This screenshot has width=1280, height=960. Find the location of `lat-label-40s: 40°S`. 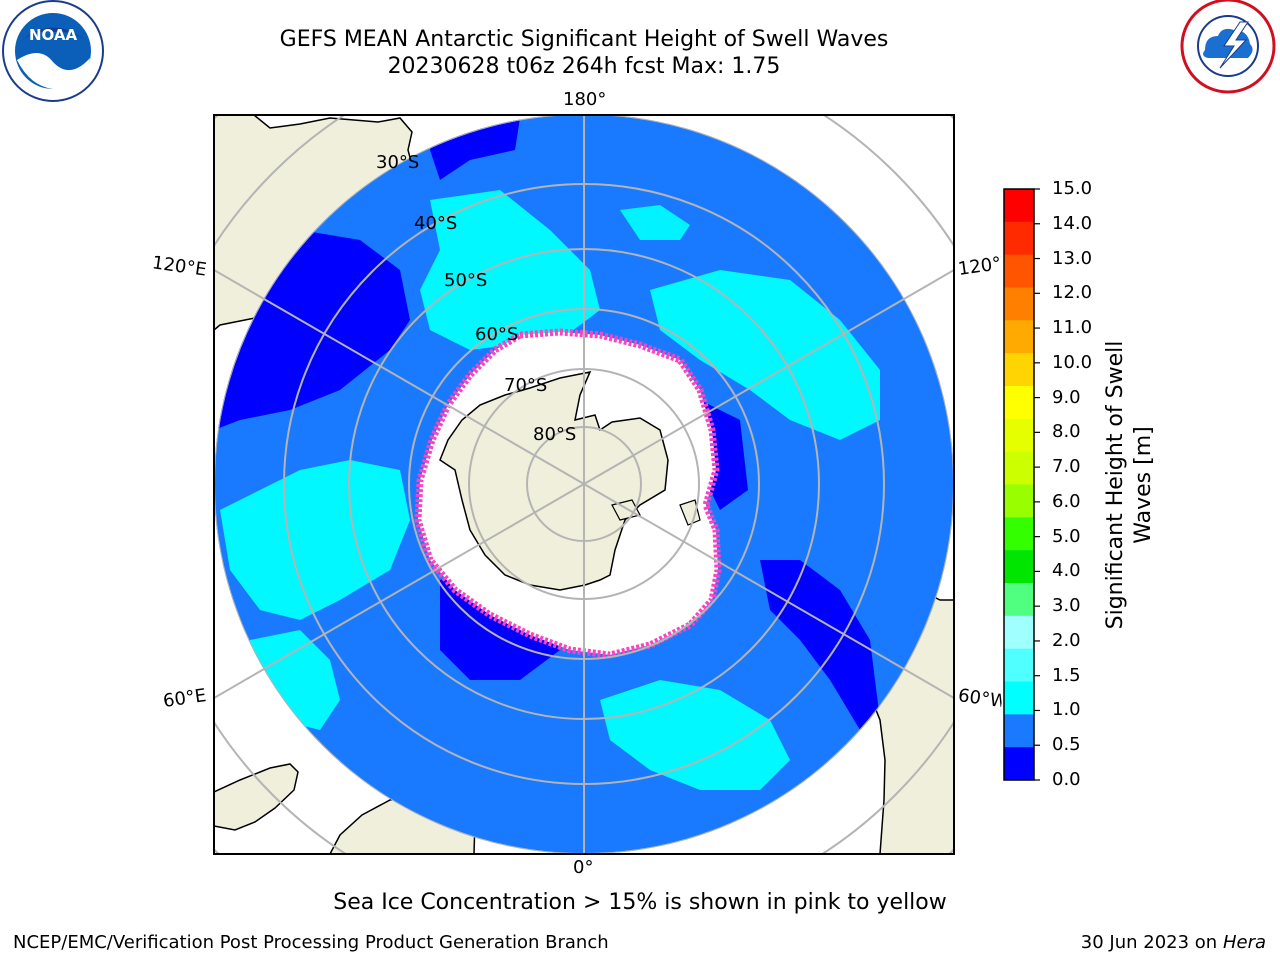

lat-label-40s: 40°S is located at coordinates (436, 223).